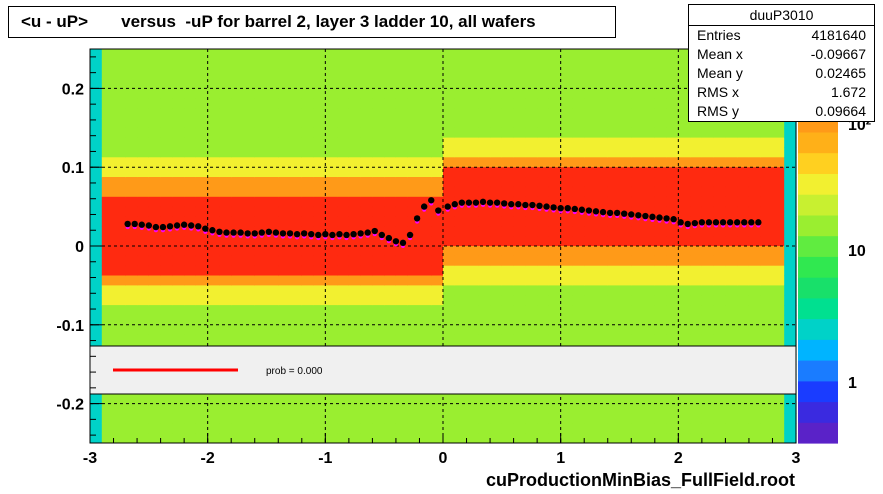 The image size is (883, 494). What do you see at coordinates (294, 371) in the screenshot?
I see `legend-prob-text: prob = 0.000` at bounding box center [294, 371].